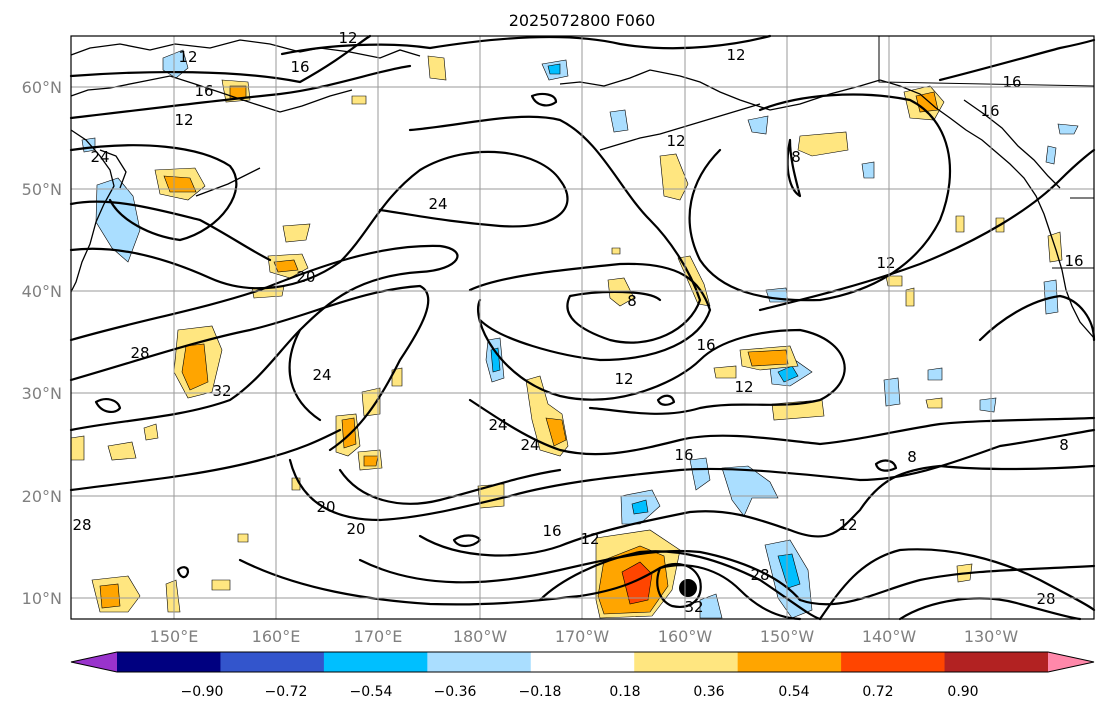 This screenshot has height=712, width=1105. What do you see at coordinates (42, 291) in the screenshot?
I see `lat-tick-label: 40°N` at bounding box center [42, 291].